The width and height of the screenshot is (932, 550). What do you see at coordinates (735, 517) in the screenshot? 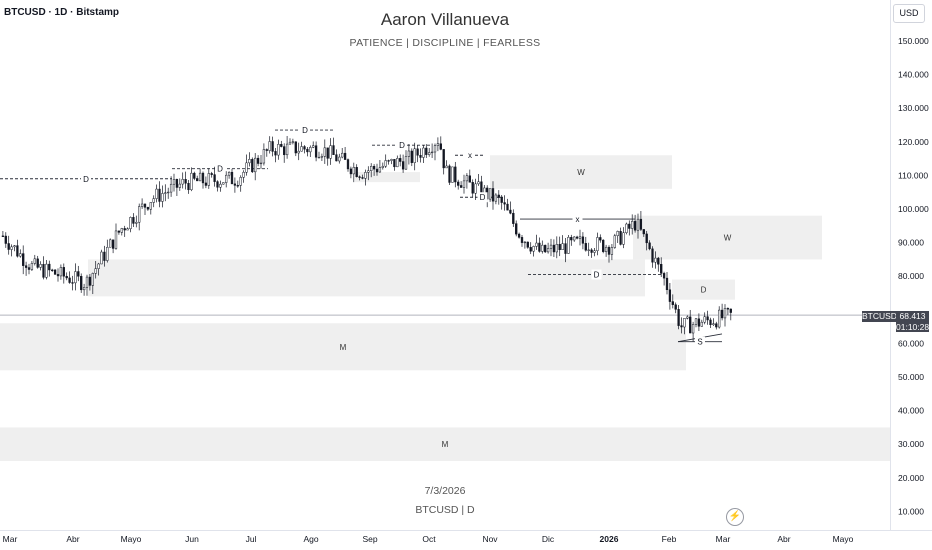
I see `lightning-bolt-icon: ⚡` at bounding box center [735, 517].